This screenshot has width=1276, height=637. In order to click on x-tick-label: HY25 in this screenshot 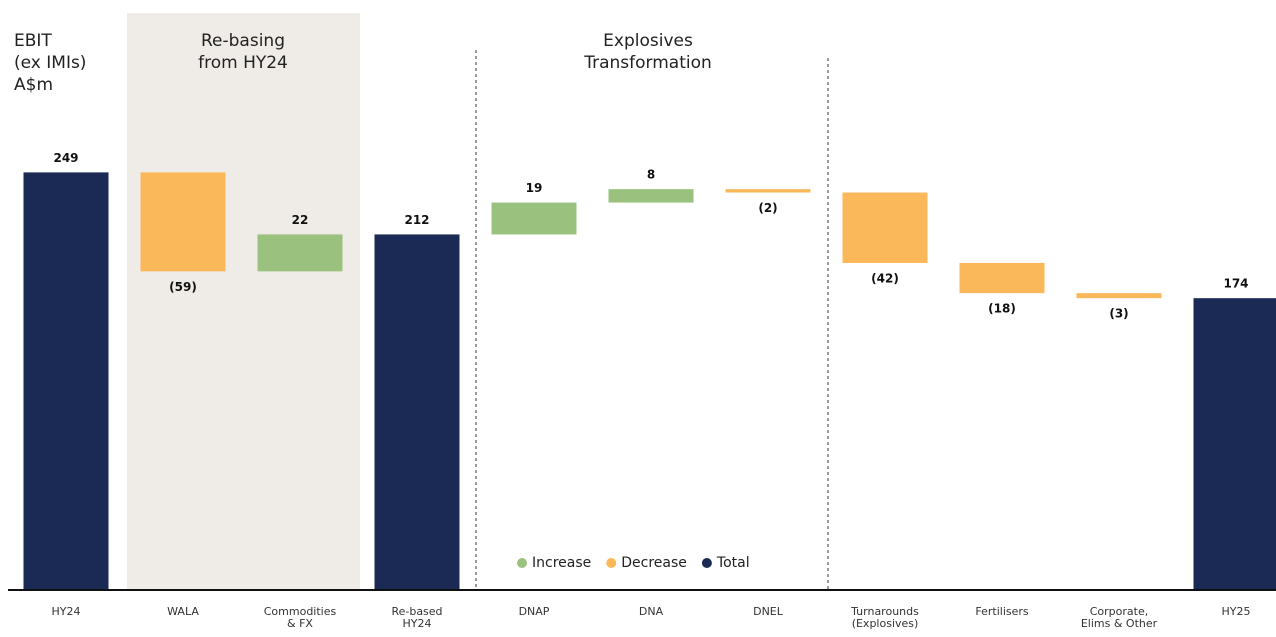, I will do `click(1236, 611)`.